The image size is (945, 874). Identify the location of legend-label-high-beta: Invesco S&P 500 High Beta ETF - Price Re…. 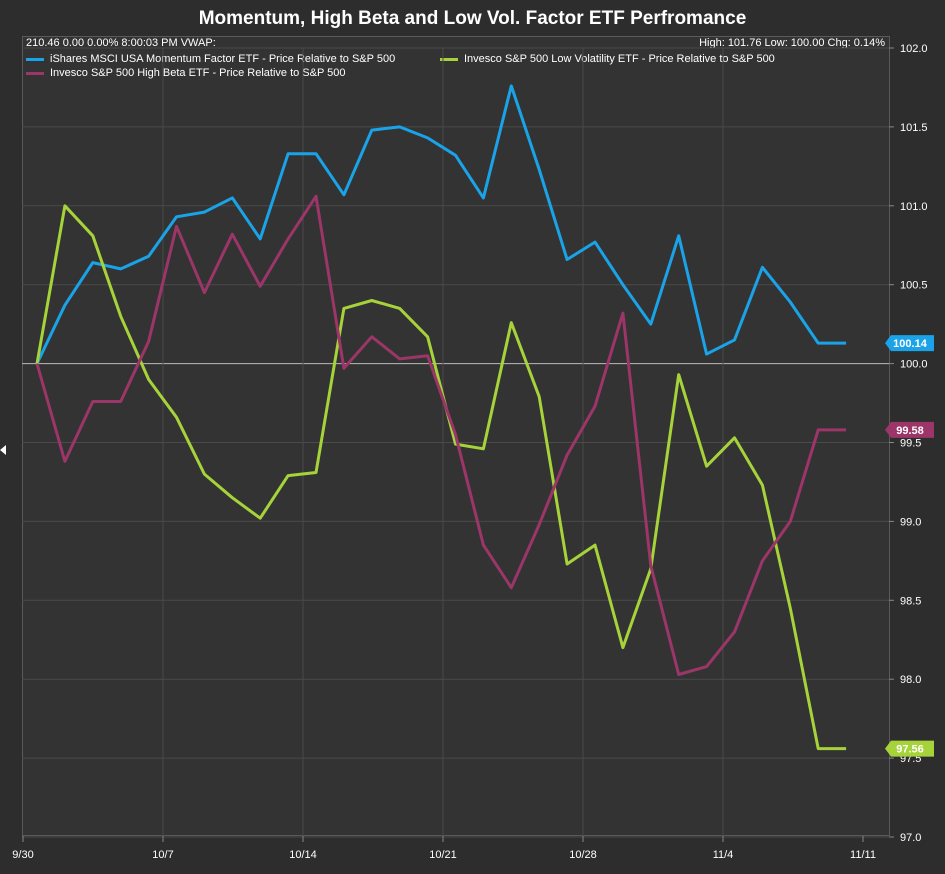
(198, 73).